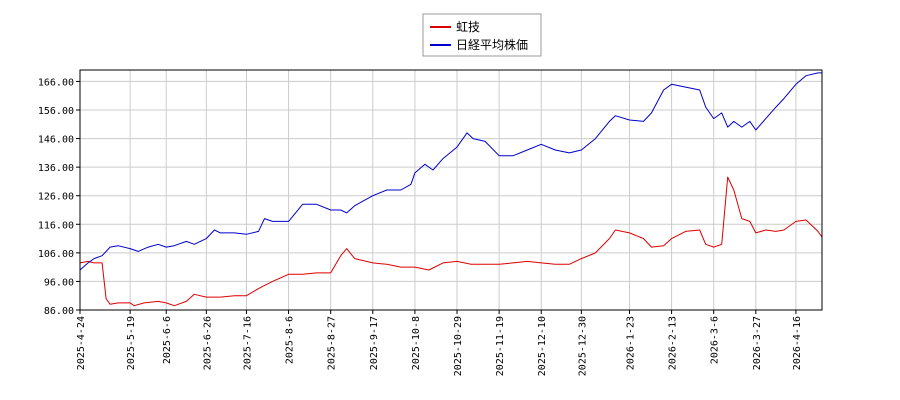 The image size is (900, 400). Describe the element at coordinates (290, 340) in the screenshot. I see `x-tick-label: 2025-8-6` at that location.